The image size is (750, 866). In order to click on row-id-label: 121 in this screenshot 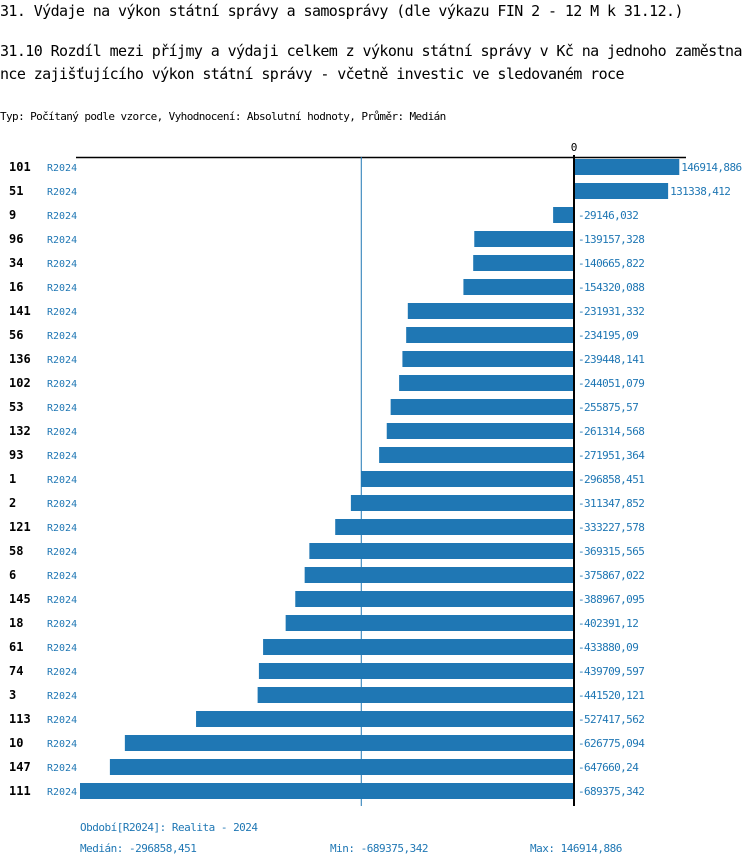, I will do `click(20, 527)`.